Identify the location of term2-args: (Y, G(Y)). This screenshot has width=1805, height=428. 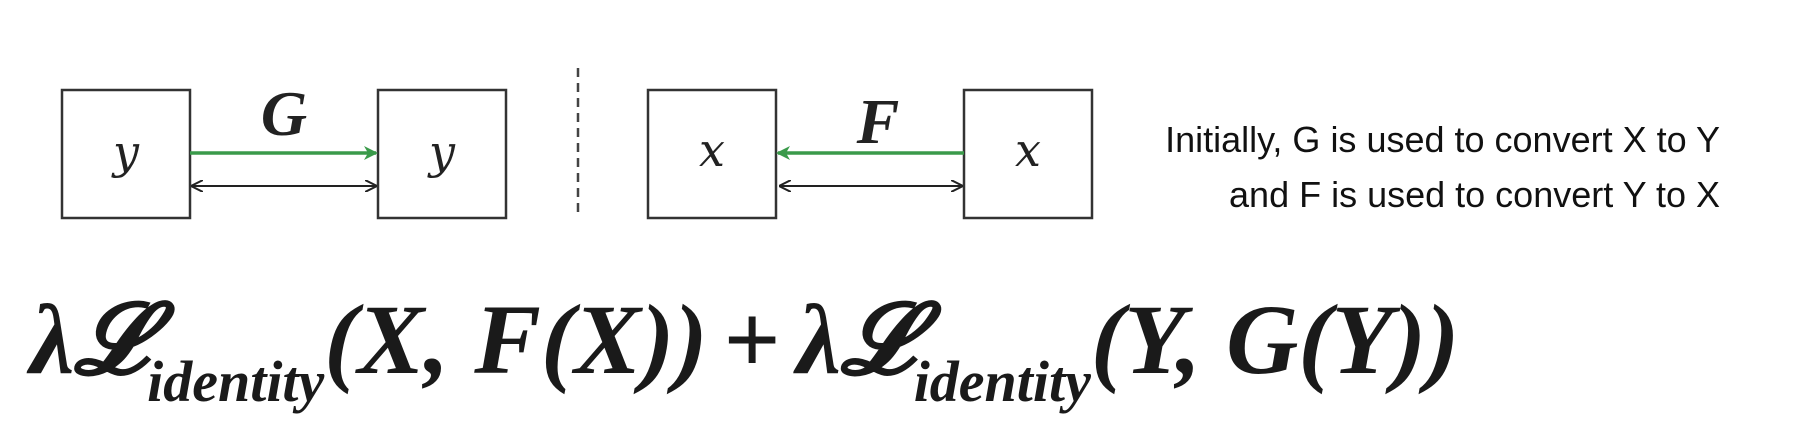
(1275, 339).